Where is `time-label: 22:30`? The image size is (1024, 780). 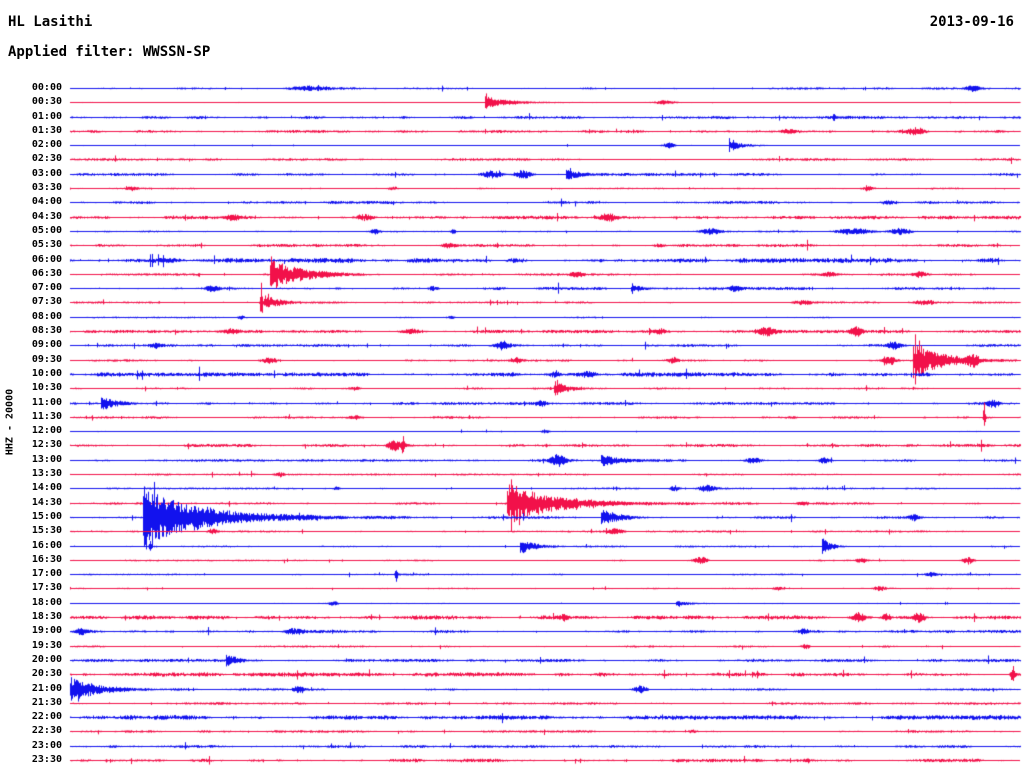
time-label: 22:30 is located at coordinates (46, 730).